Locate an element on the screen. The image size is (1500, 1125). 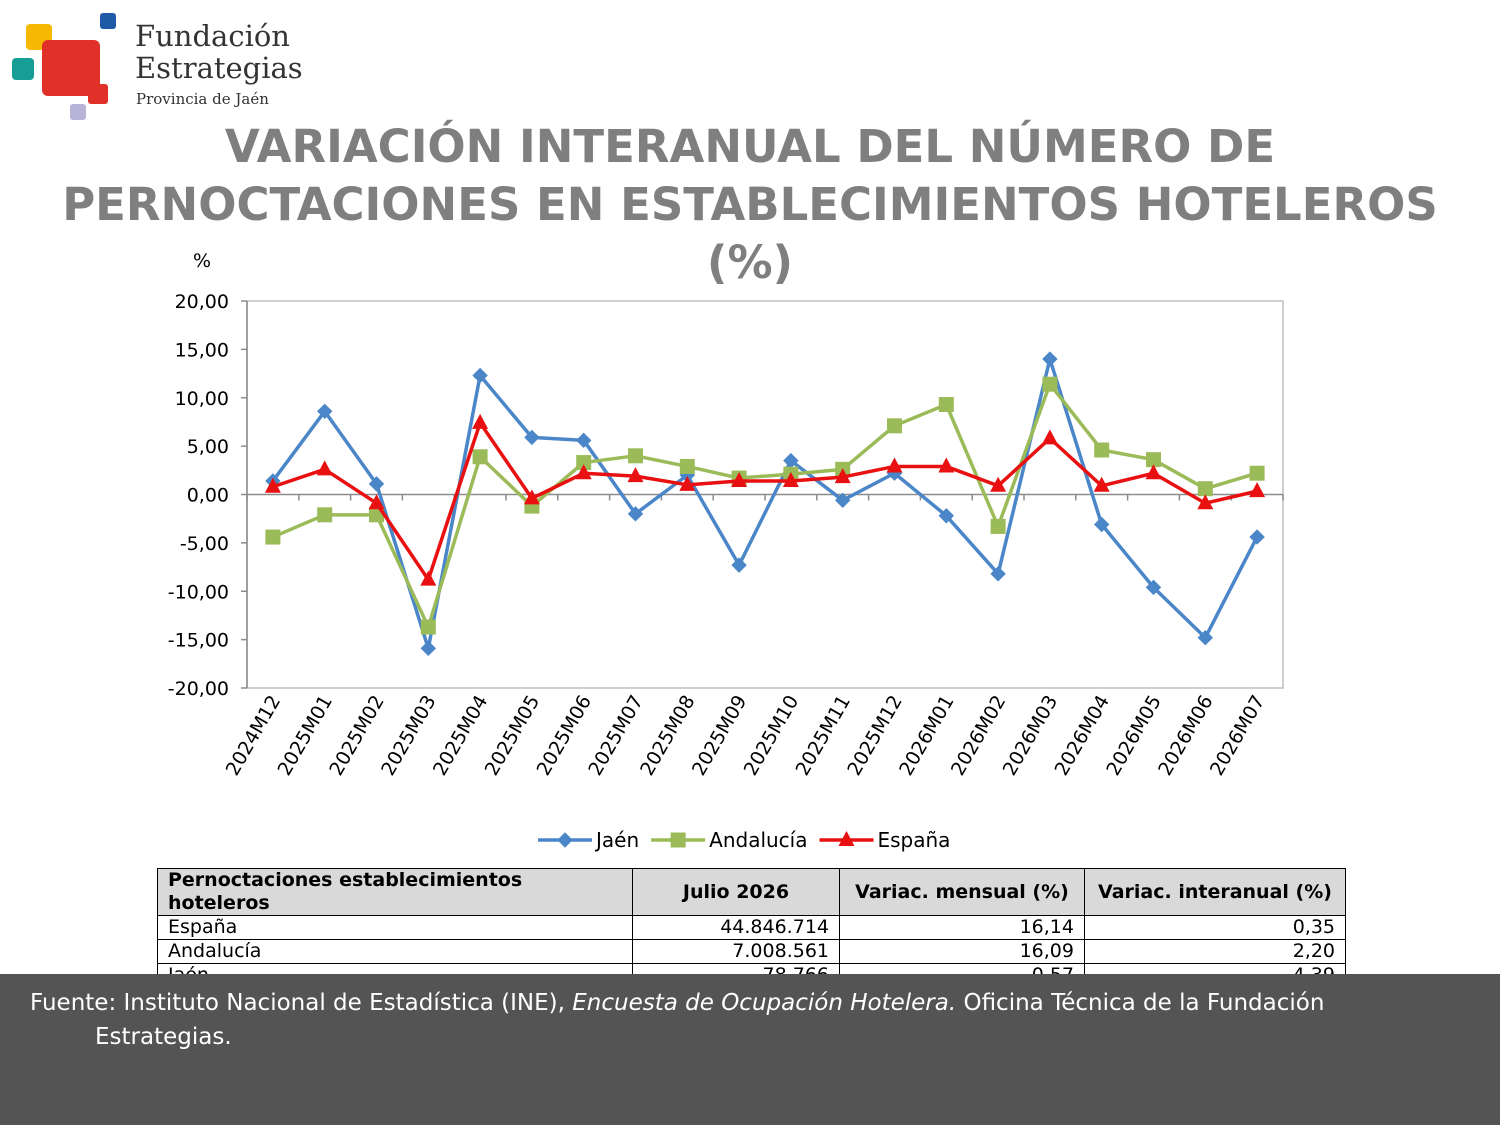
table-row: España 44.846.714 16,14 0,35 is located at coordinates (751, 927).